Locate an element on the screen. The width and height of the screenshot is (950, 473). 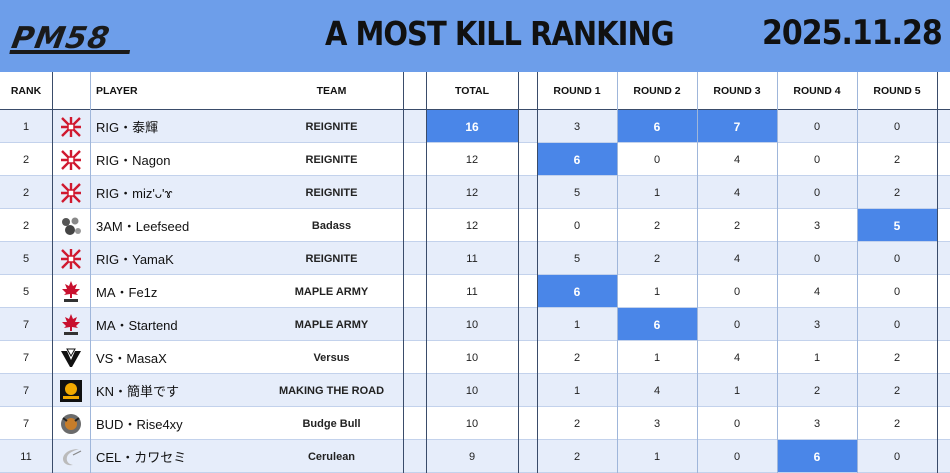
round-3-kills-cell: 7 is located at coordinates (737, 126).